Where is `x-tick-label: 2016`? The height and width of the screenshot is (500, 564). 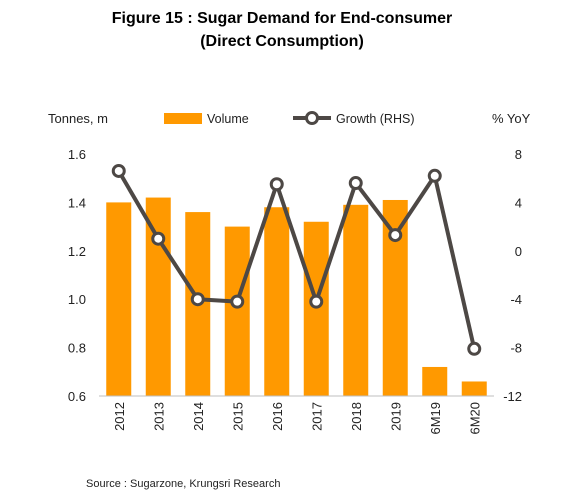 x-tick-label: 2016 is located at coordinates (277, 416).